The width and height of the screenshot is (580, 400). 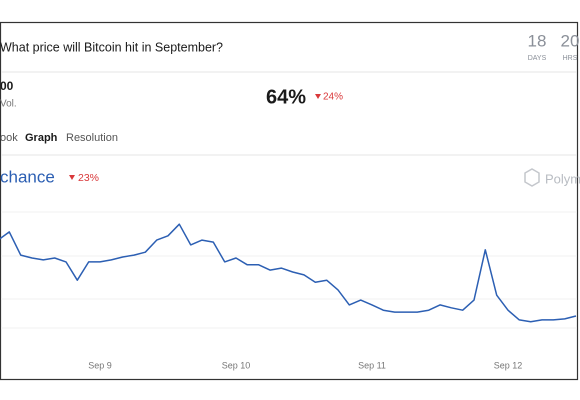 I want to click on countdown-unit: HRS, so click(x=570, y=58).